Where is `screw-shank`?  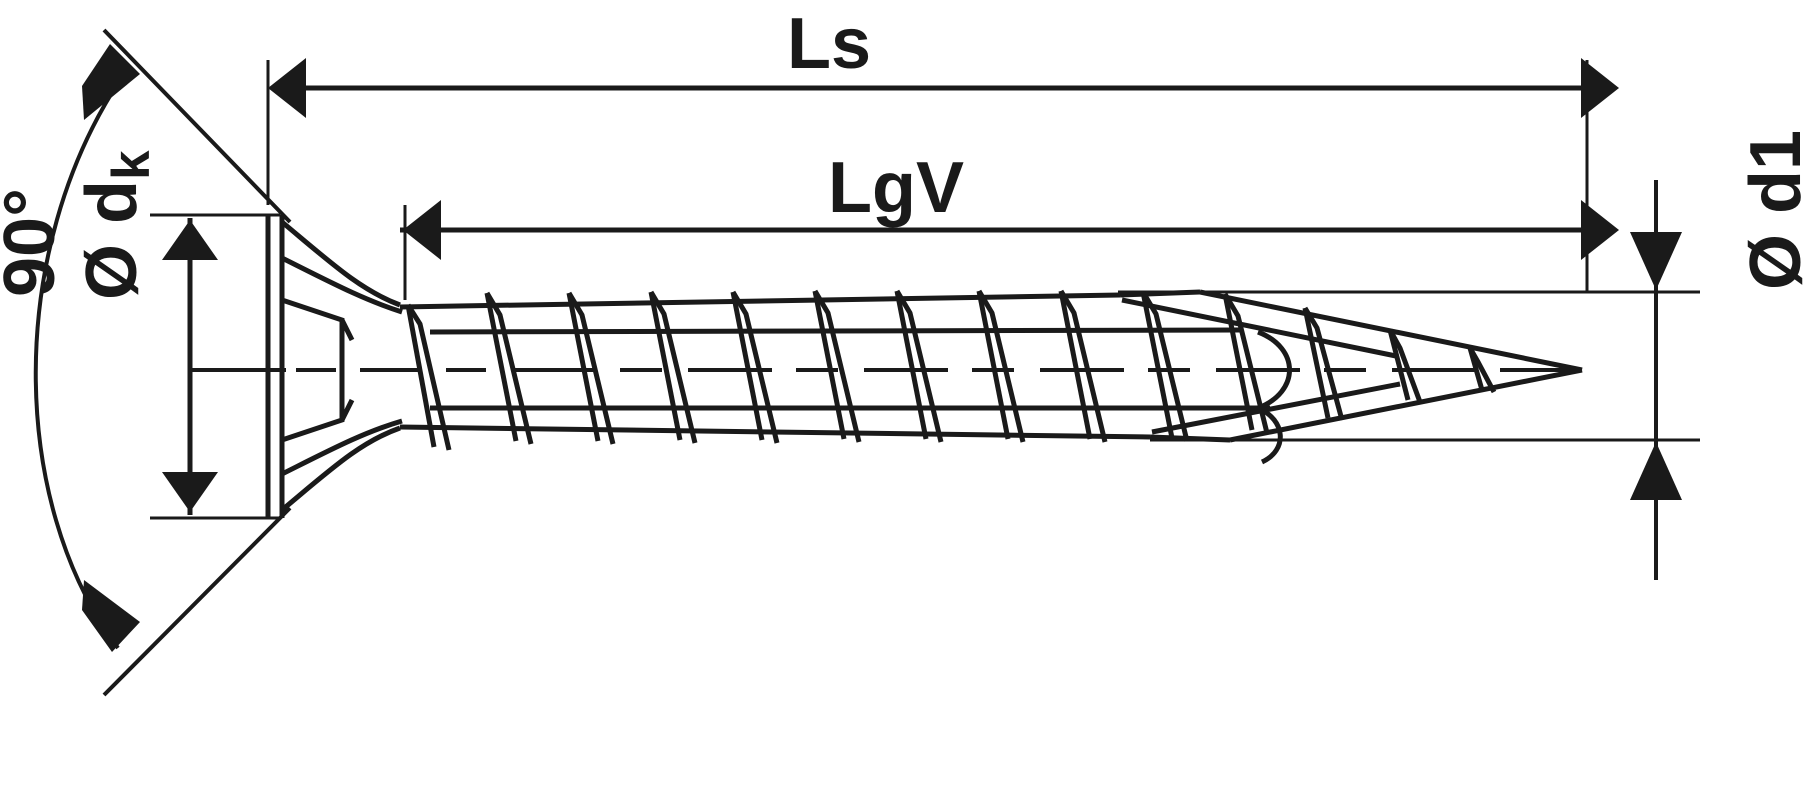
screw-shank is located at coordinates (834, 366).